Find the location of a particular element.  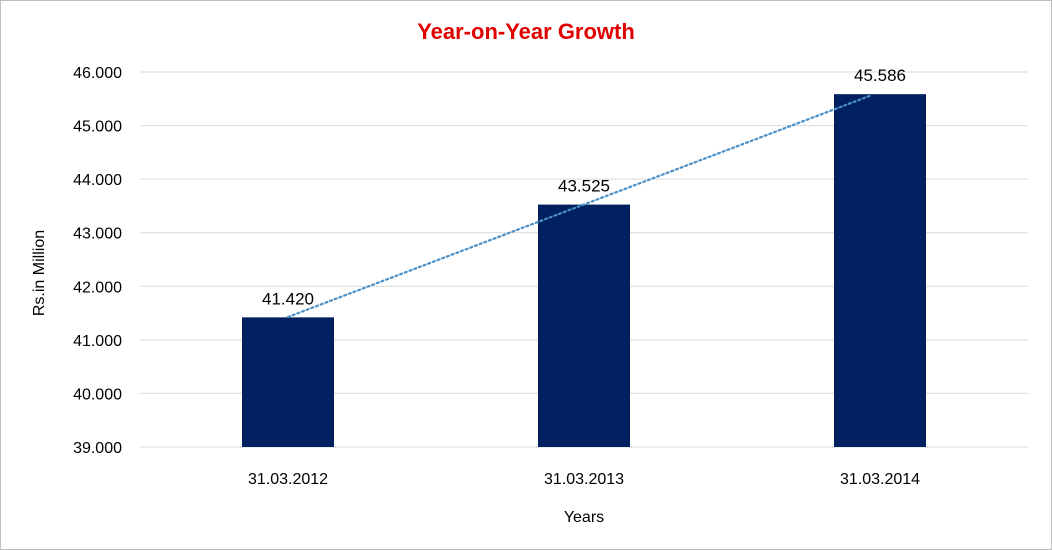

y-tick-label-4: 43.000 is located at coordinates (97, 234).